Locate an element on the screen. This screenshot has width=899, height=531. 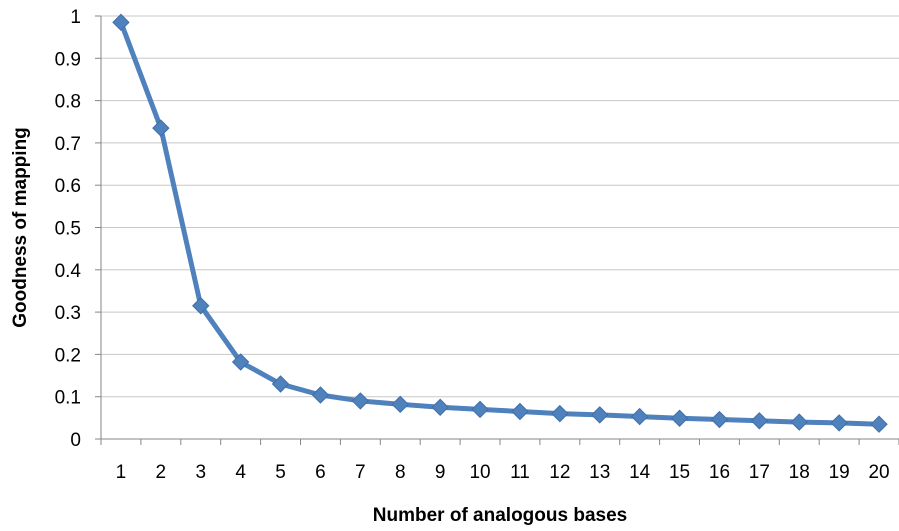
y-axis-ticks: 0 0.1 0.2 0.3 0.4 0.5 0.6 0.7 0.8 0.9 1 is located at coordinates (78, 229).